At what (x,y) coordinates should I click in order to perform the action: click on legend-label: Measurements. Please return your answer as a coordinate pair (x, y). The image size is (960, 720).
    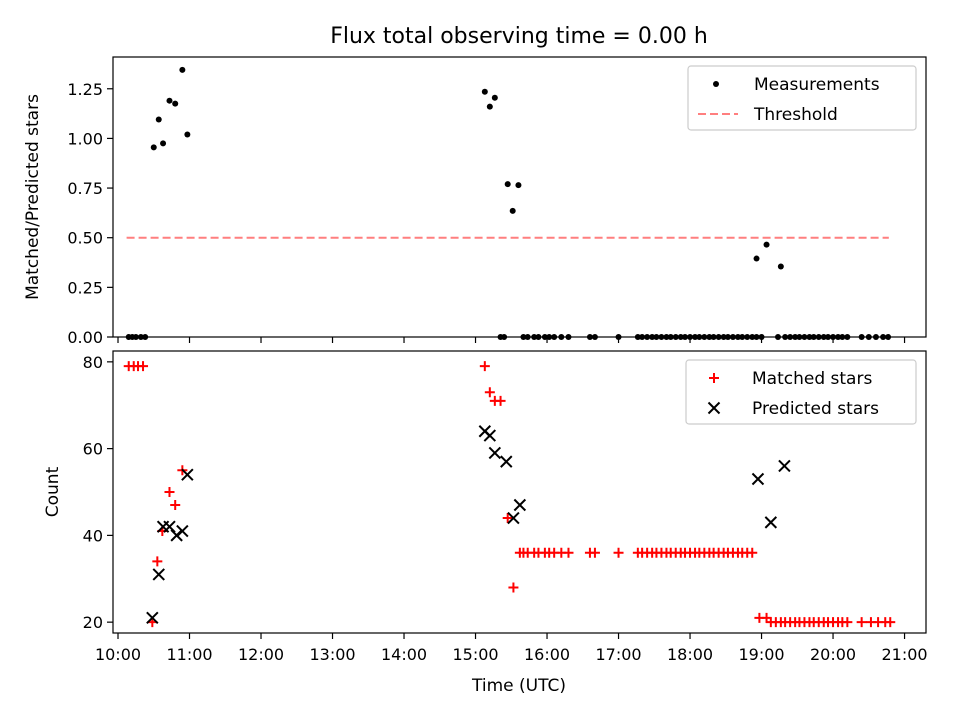
    Looking at the image, I should click on (817, 85).